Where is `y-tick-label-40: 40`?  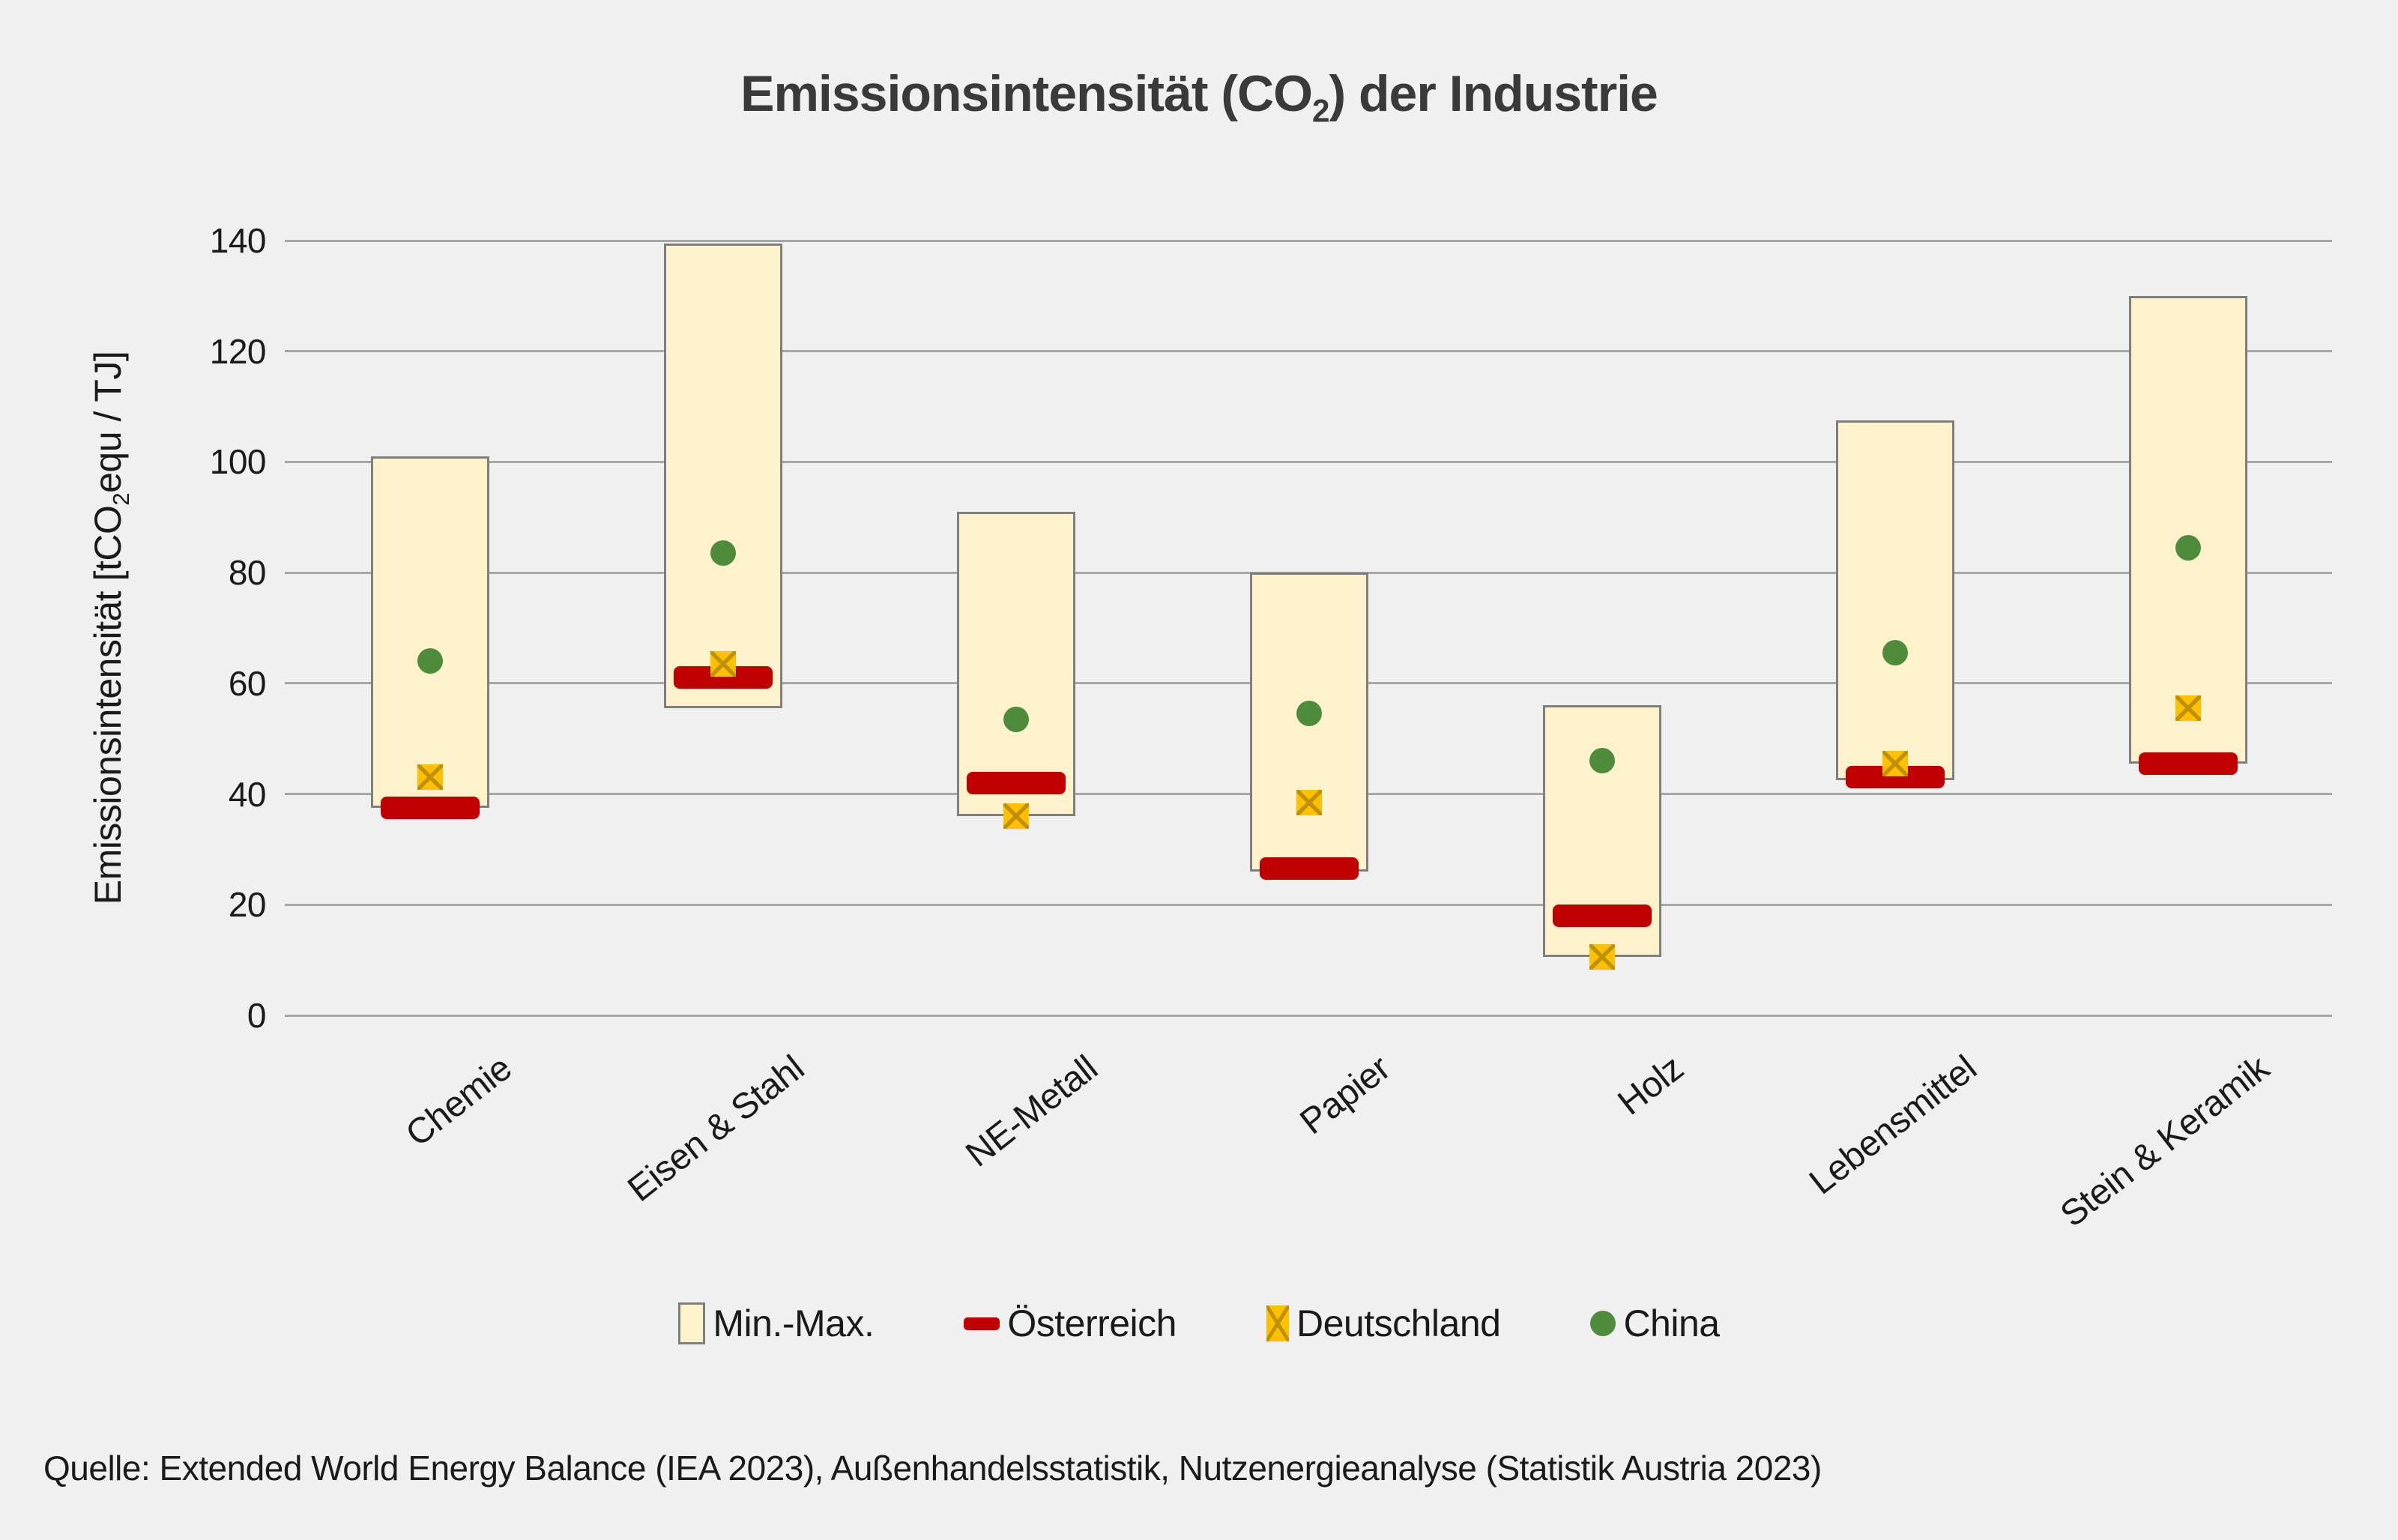 y-tick-label-40: 40 is located at coordinates (247, 794).